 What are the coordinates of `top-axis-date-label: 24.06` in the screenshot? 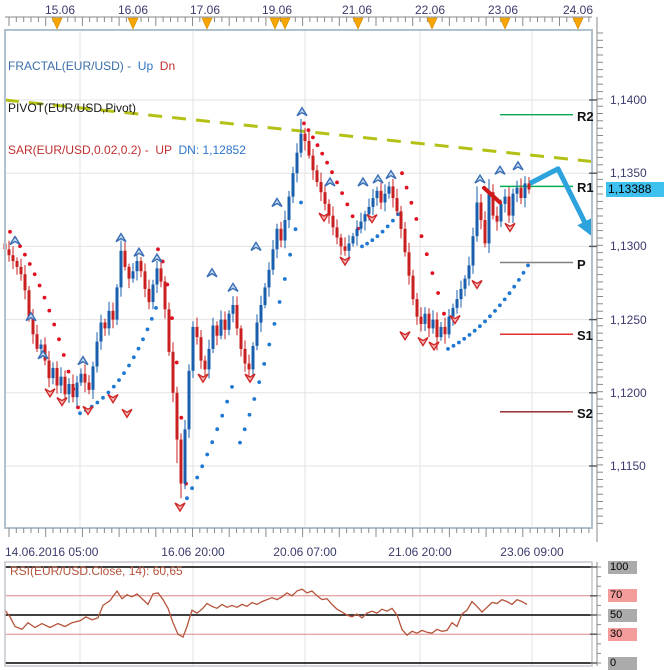 It's located at (578, 10).